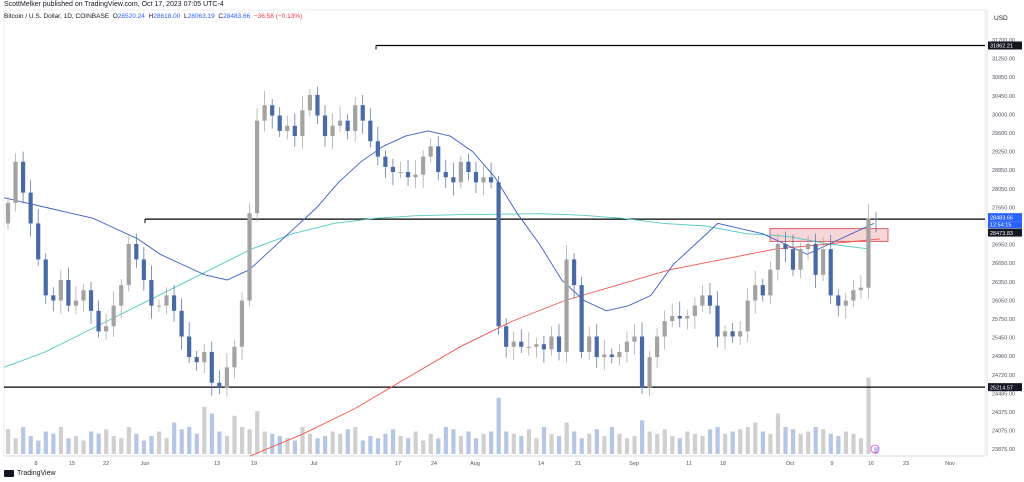 This screenshot has width=1024, height=482. What do you see at coordinates (1003, 376) in the screenshot?
I see `y-tick-label: 24720.00` at bounding box center [1003, 376].